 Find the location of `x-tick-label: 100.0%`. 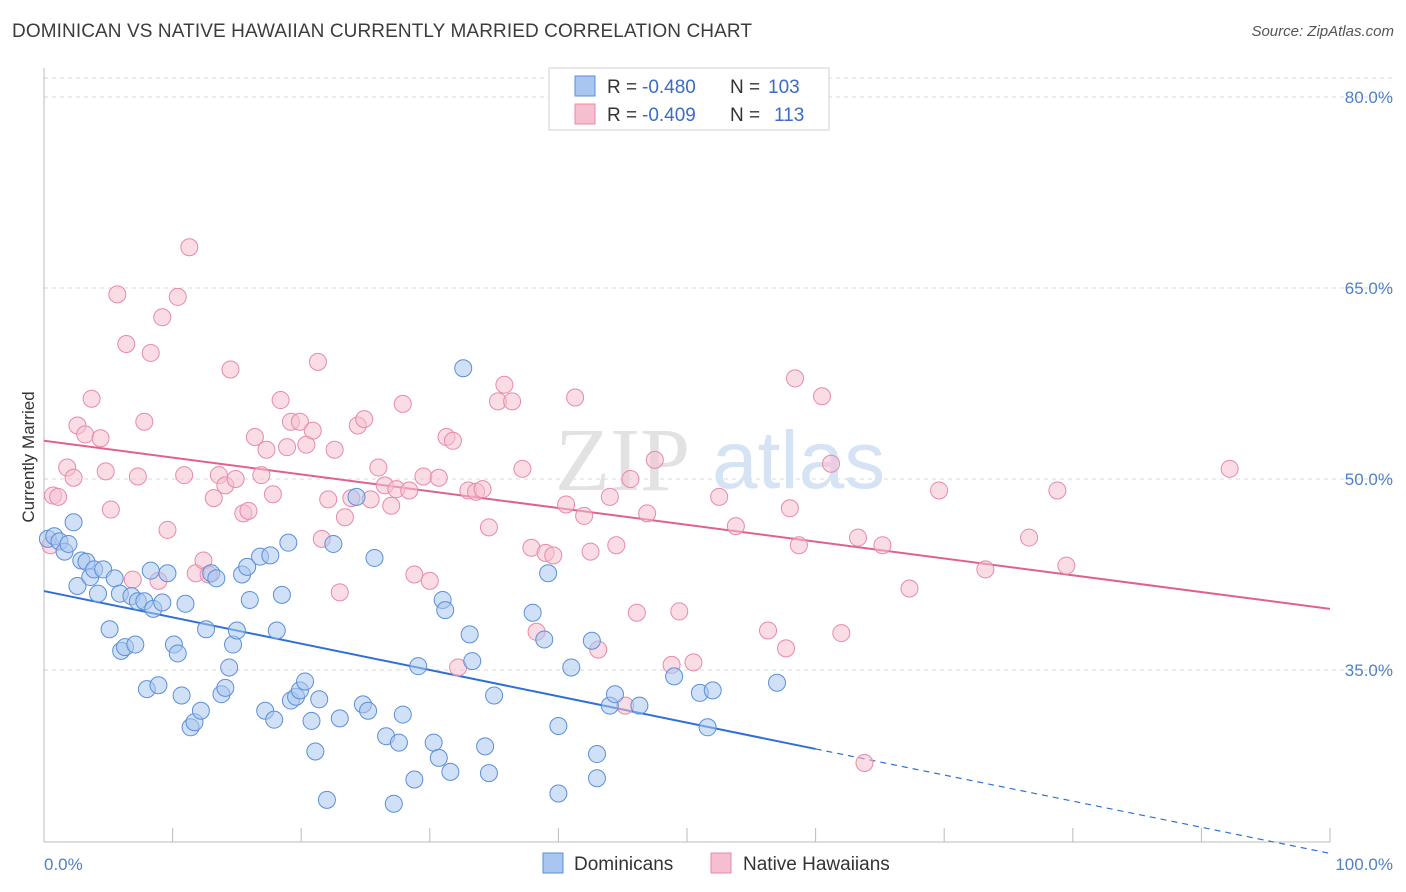

x-tick-label: 100.0% is located at coordinates (1364, 864).